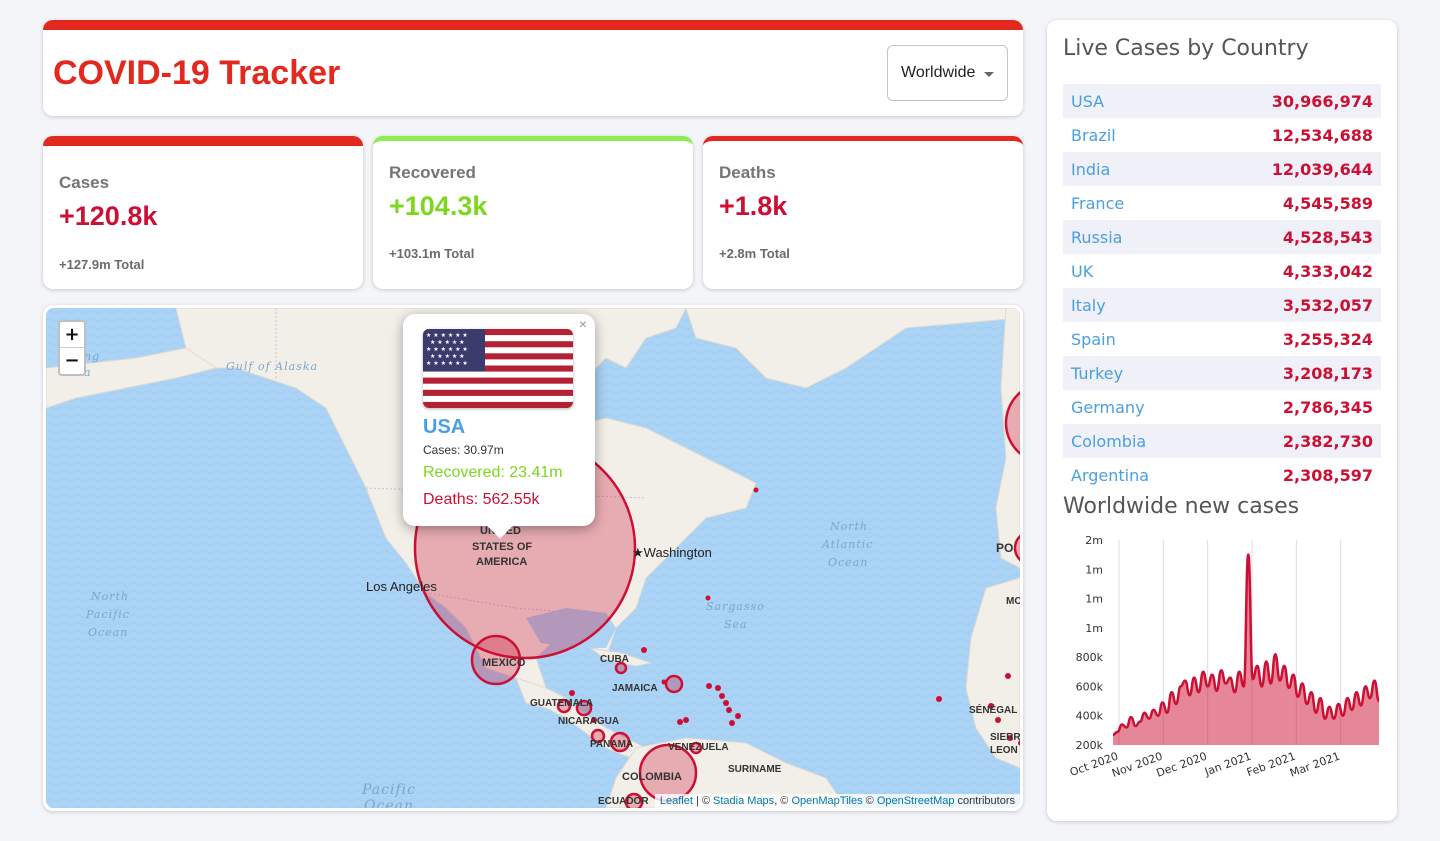 The image size is (1440, 841). Describe the element at coordinates (564, 706) in the screenshot. I see `circle-guatemala` at that location.